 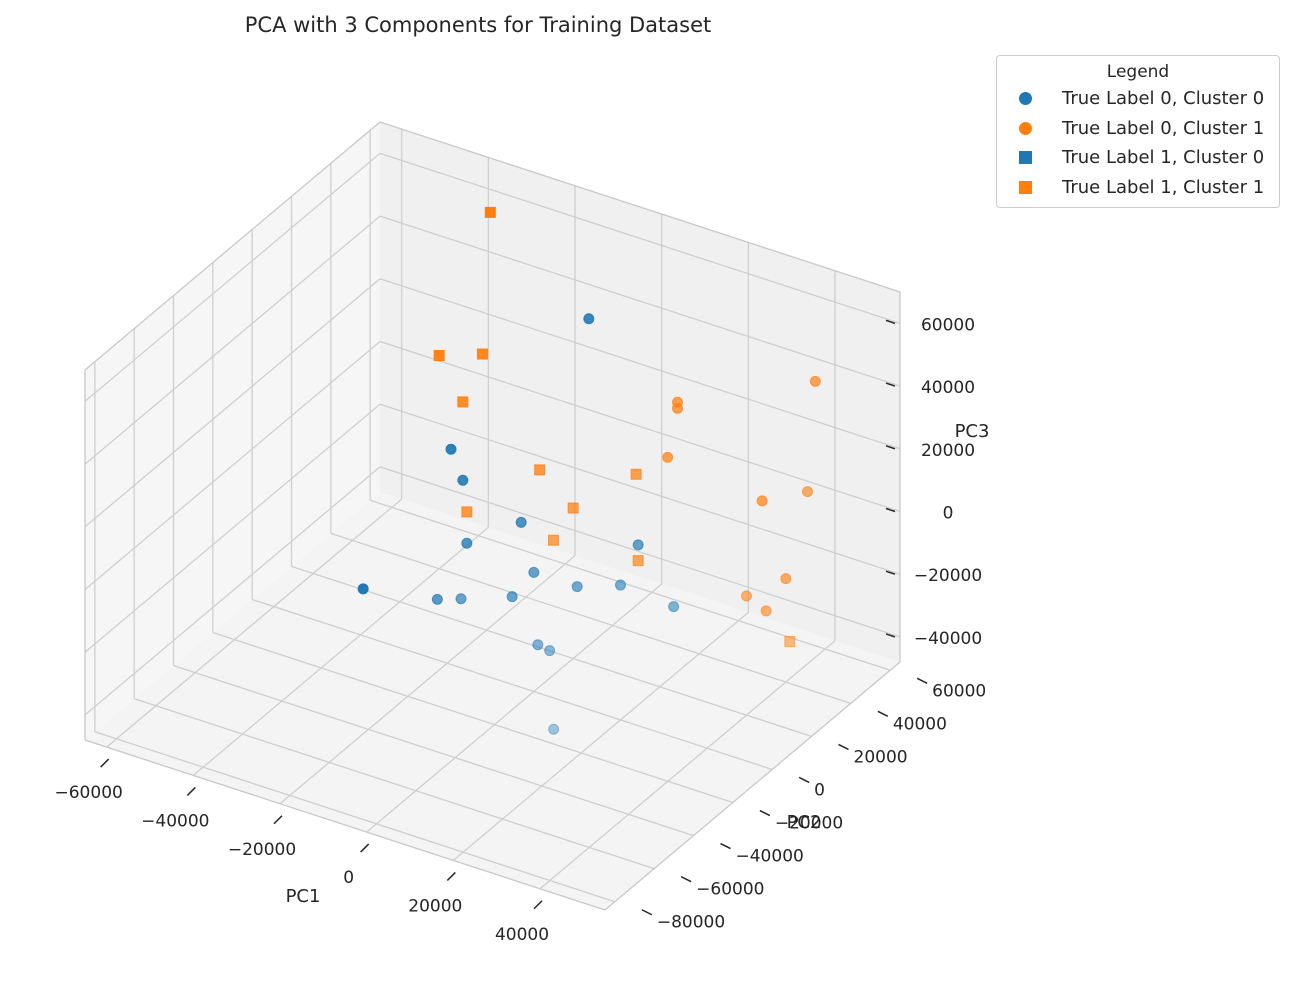 What do you see at coordinates (1163, 187) in the screenshot?
I see `legend-entry-label: True Label 1, Cluster 1` at bounding box center [1163, 187].